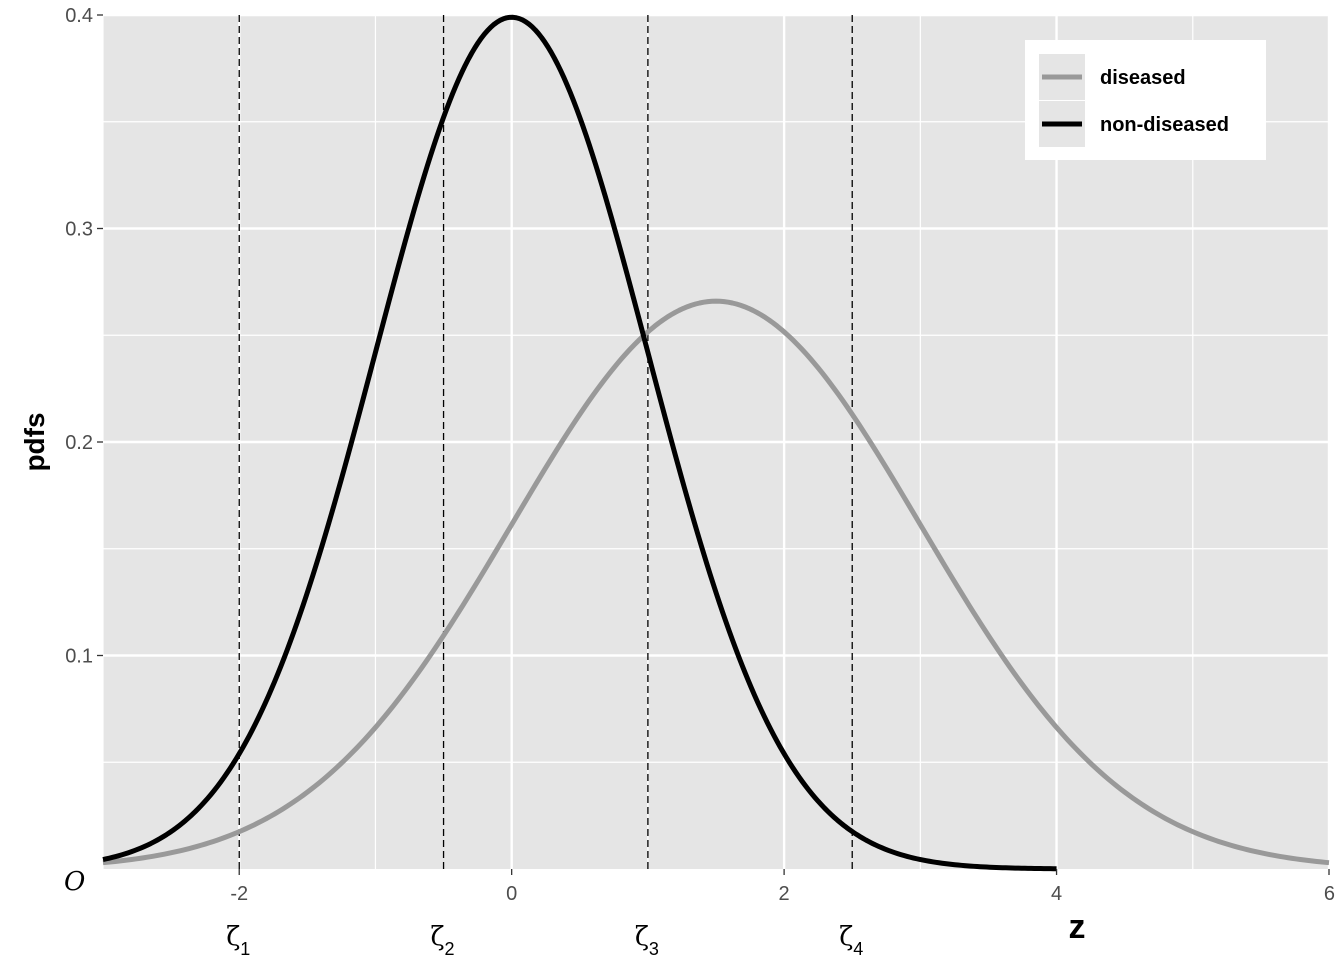 The height and width of the screenshot is (960, 1344). What do you see at coordinates (34, 441) in the screenshot?
I see `y-axis-title: pdfs` at bounding box center [34, 441].